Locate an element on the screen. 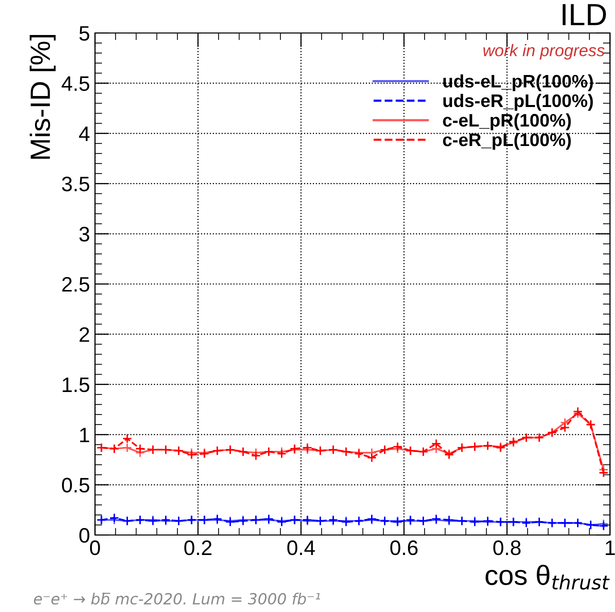  legend-label: uds-eL_pR(100%) is located at coordinates (518, 83).